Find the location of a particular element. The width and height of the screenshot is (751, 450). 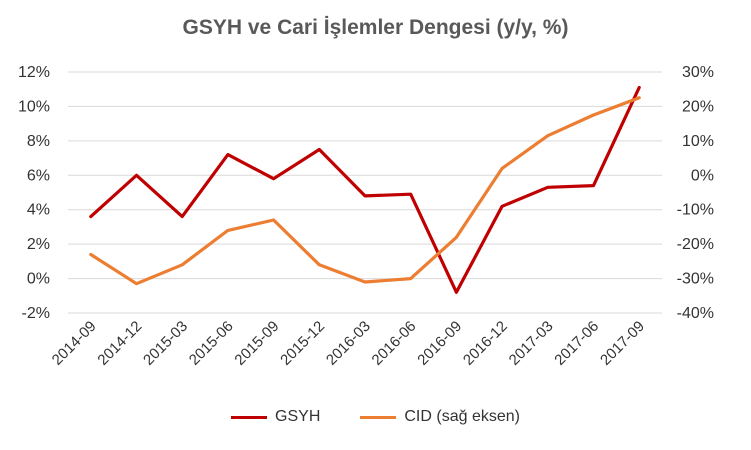

left-tick-label: 4% is located at coordinates (38, 210).